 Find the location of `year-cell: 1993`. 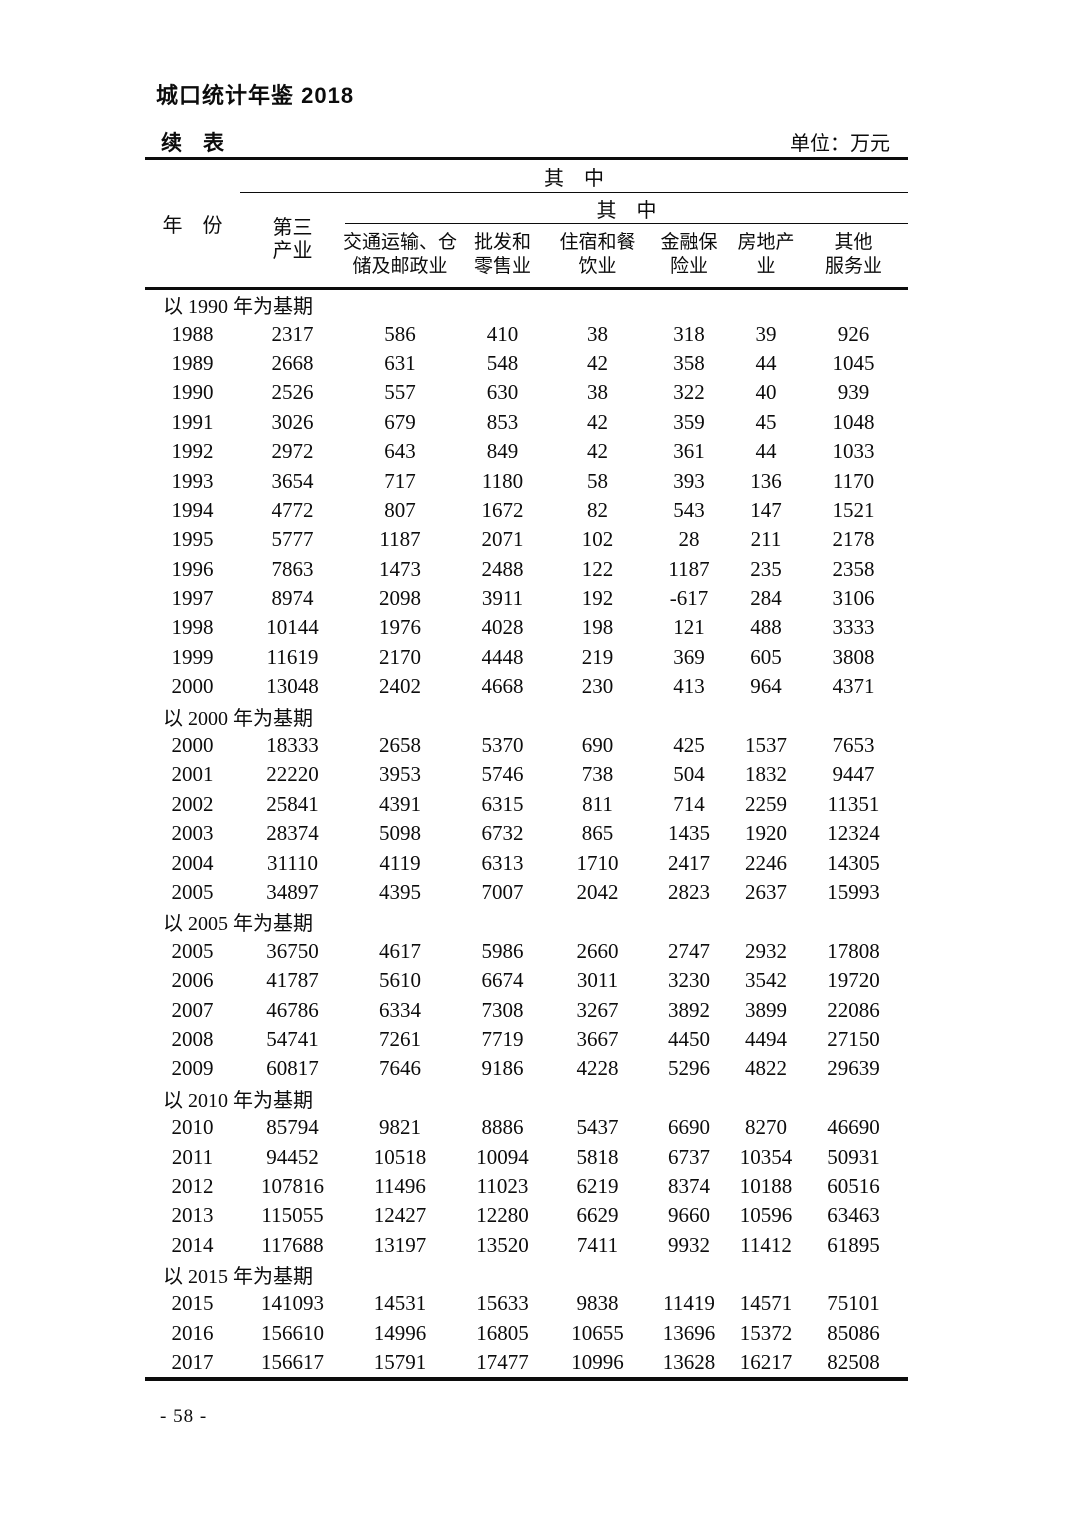

year-cell: 1993 is located at coordinates (192, 480).